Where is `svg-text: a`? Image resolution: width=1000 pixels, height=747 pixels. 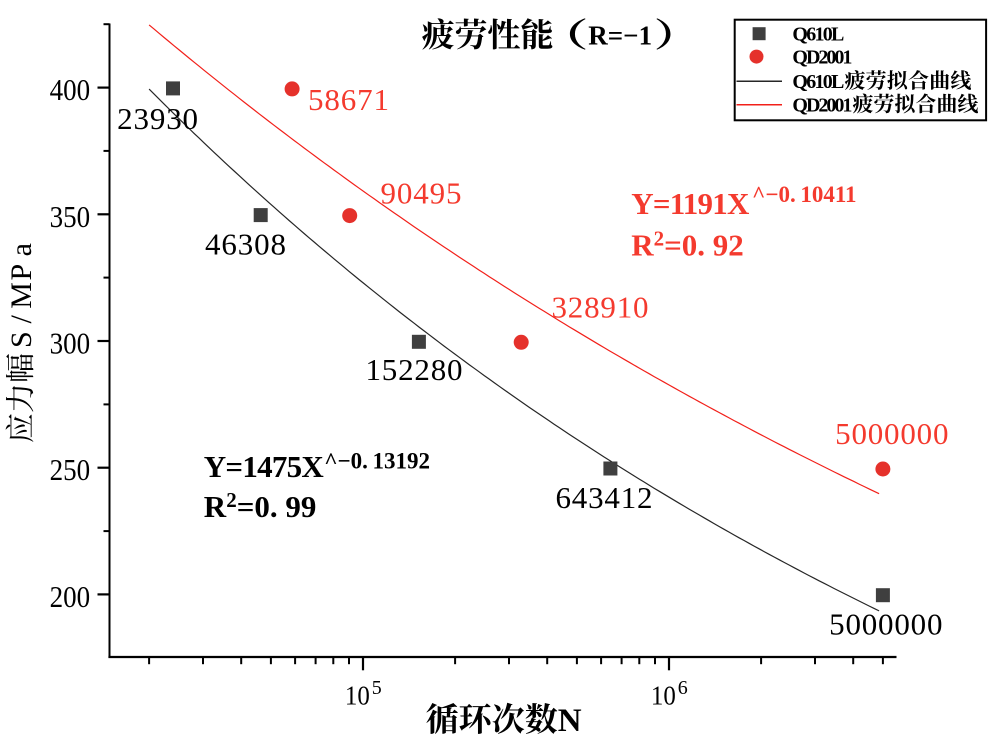 svg-text: a is located at coordinates (21, 249).